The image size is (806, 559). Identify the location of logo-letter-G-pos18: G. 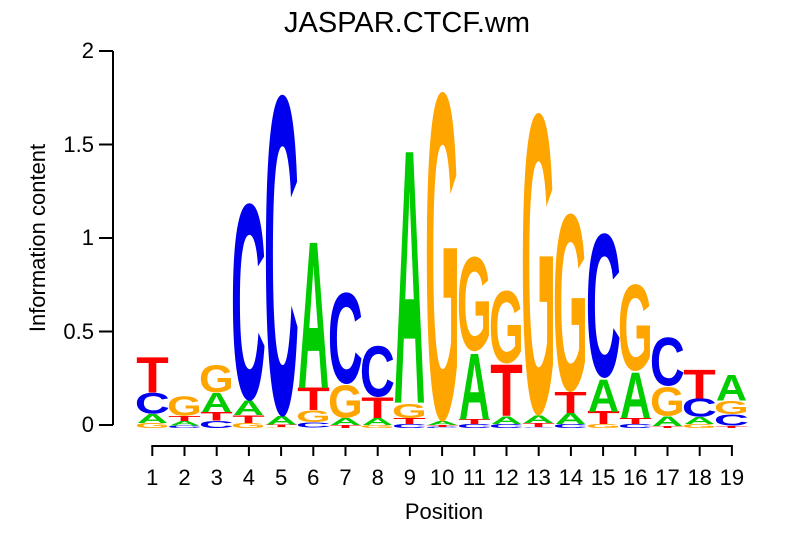
(699, 426).